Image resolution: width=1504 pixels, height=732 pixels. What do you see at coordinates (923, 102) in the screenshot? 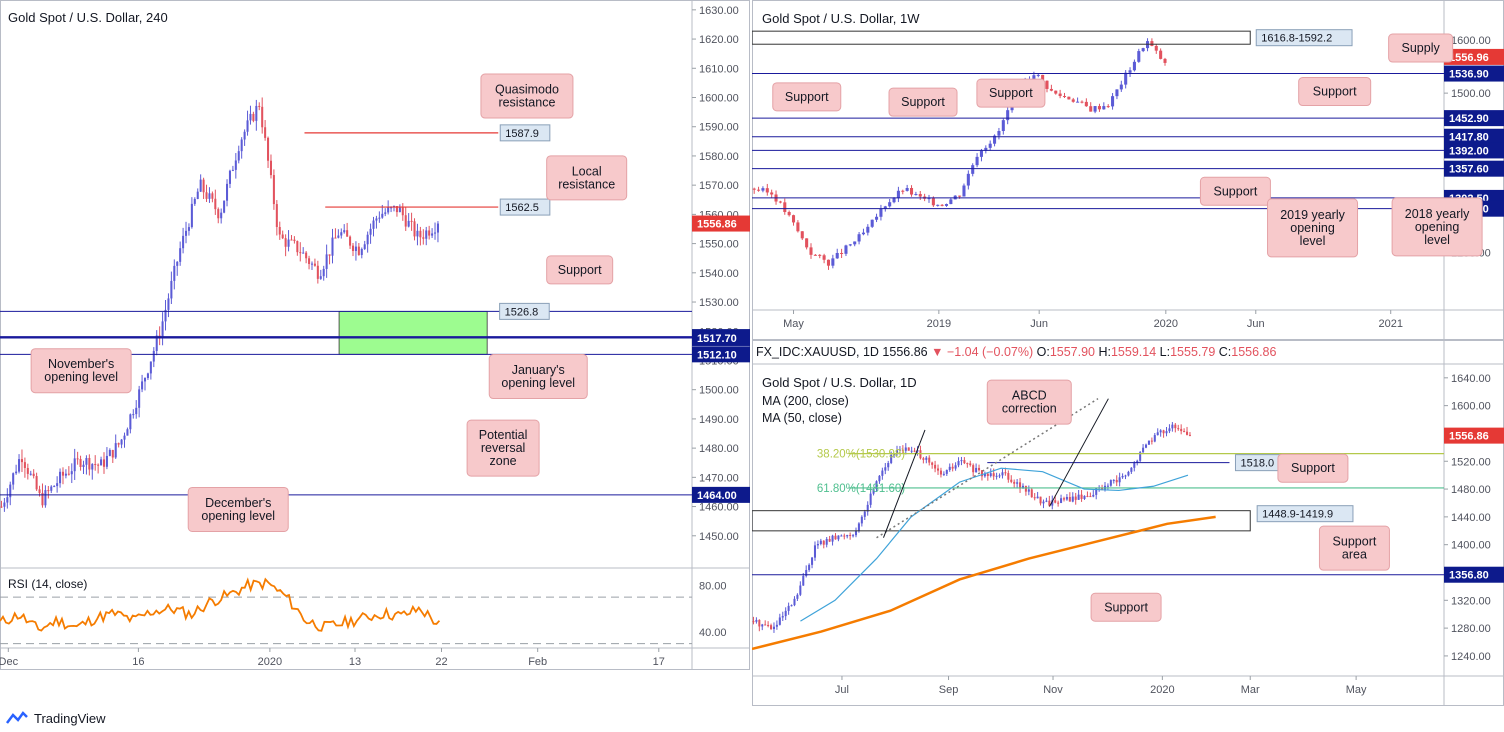
I see `annotation-callout` at bounding box center [923, 102].